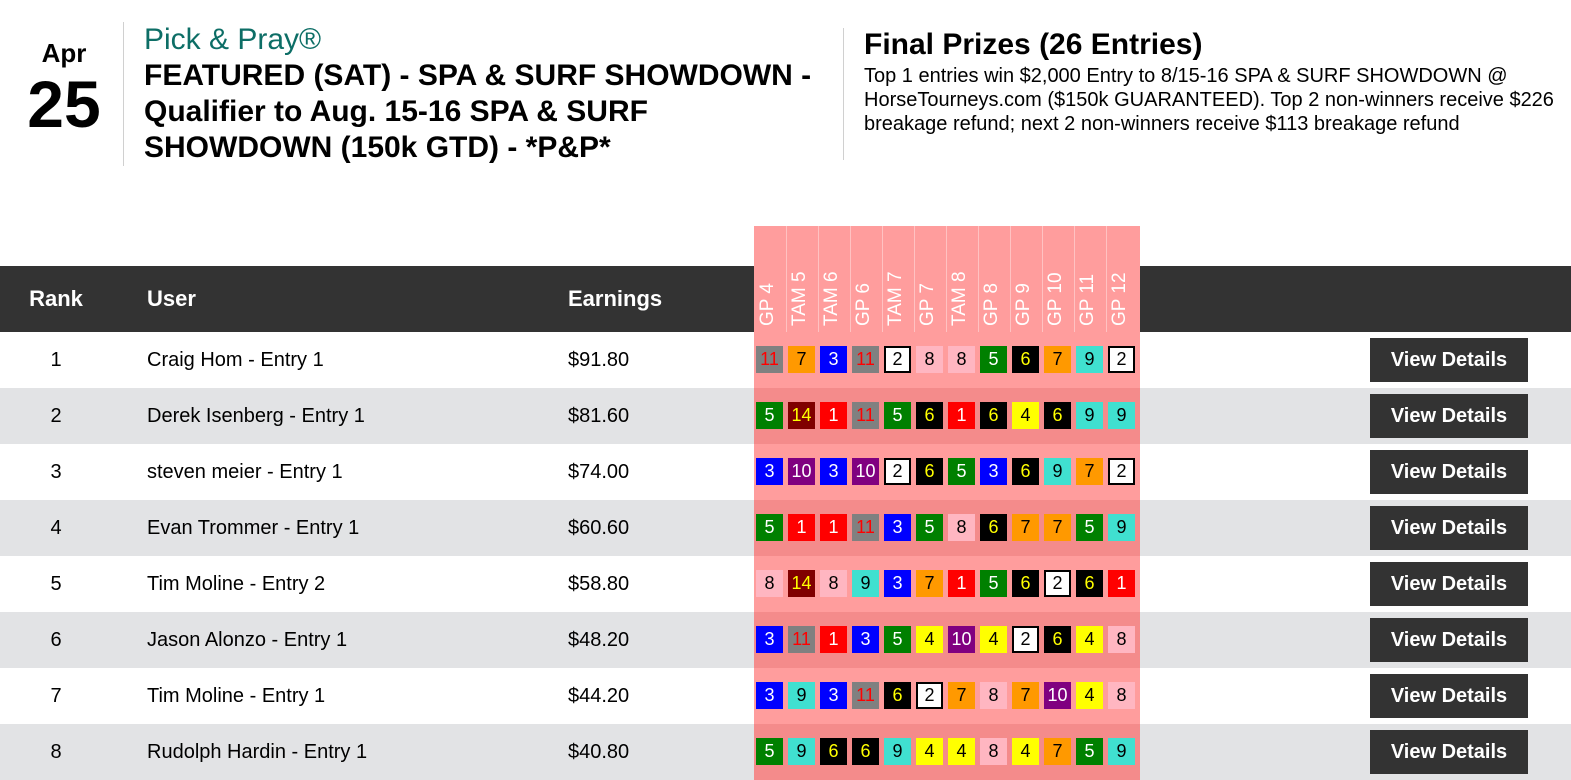 The image size is (1571, 780). I want to click on race-header-label: GP 11, so click(1087, 299).